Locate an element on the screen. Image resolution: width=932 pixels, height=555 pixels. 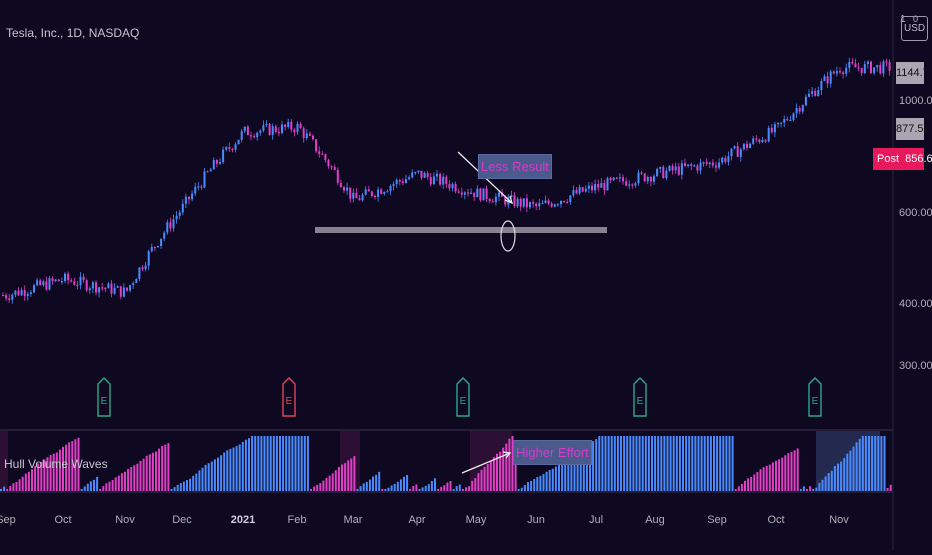
symbol-title: Tesla, Inc., 1D, NASDAQ is located at coordinates (73, 33).